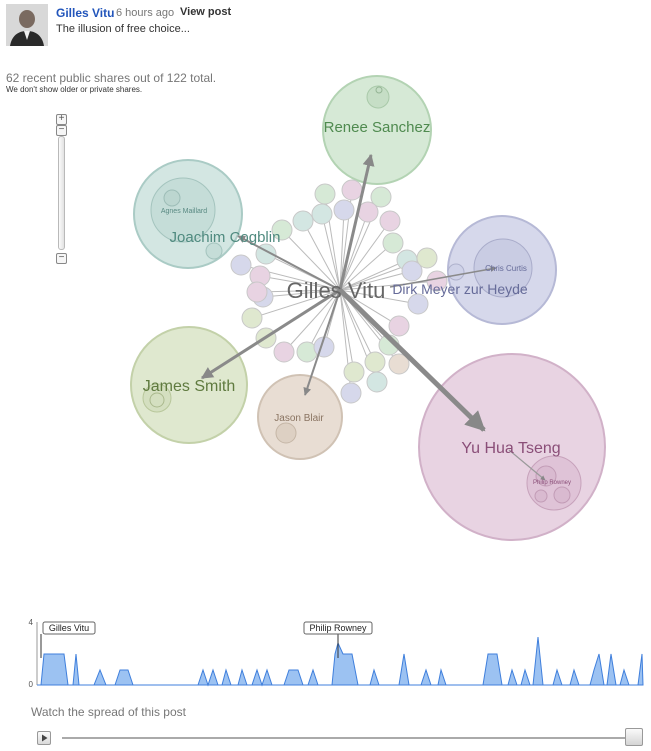 This screenshot has width=651, height=751. I want to click on cluster-jason, so click(300, 417).